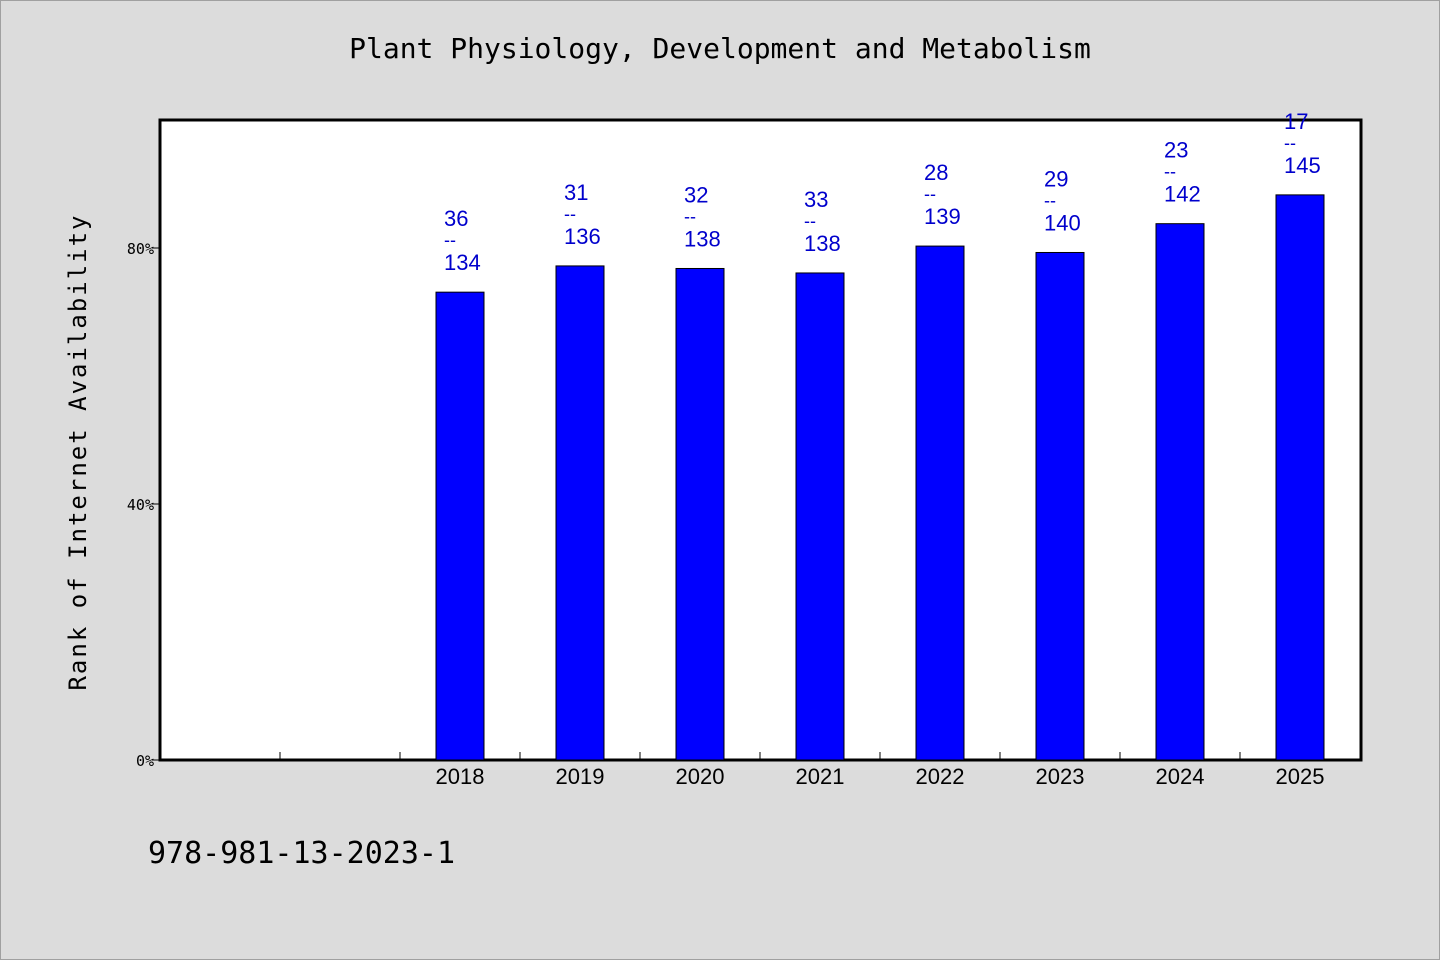 The height and width of the screenshot is (960, 1440). Describe the element at coordinates (1062, 222) in the screenshot. I see `bar-total-label: 140` at that location.